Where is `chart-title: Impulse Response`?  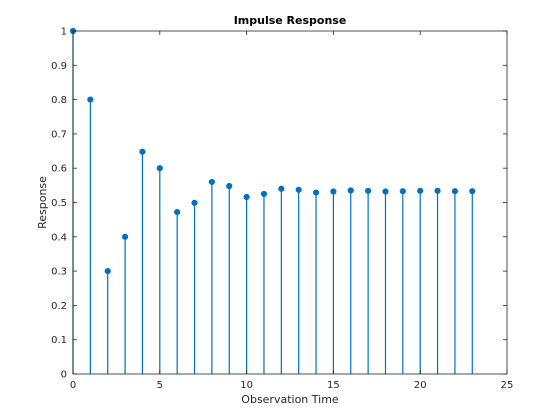 chart-title: Impulse Response is located at coordinates (290, 20).